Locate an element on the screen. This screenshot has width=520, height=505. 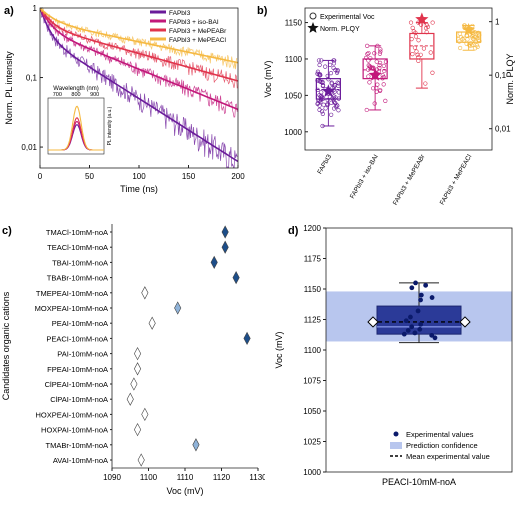
inset-y-title: PL intensity (a.u.) is located at coordinates (110, 125).